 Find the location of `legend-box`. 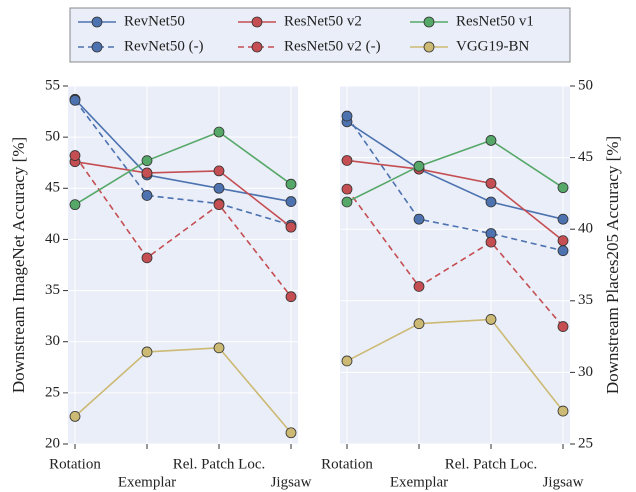

legend-box is located at coordinates (320, 35).